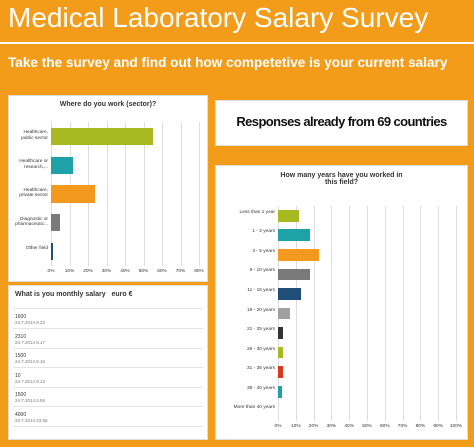  I want to click on response-date: 24.7.2014 8.16, so click(30, 361).